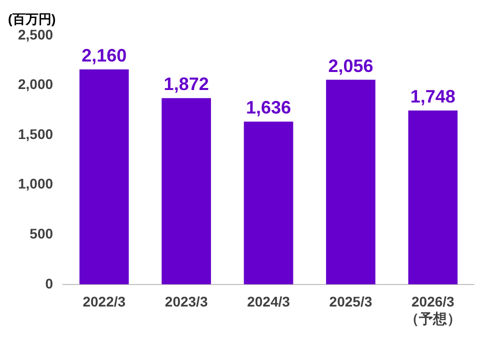 This screenshot has height=346, width=492. Describe the element at coordinates (433, 96) in the screenshot. I see `data-label: 1,748` at that location.